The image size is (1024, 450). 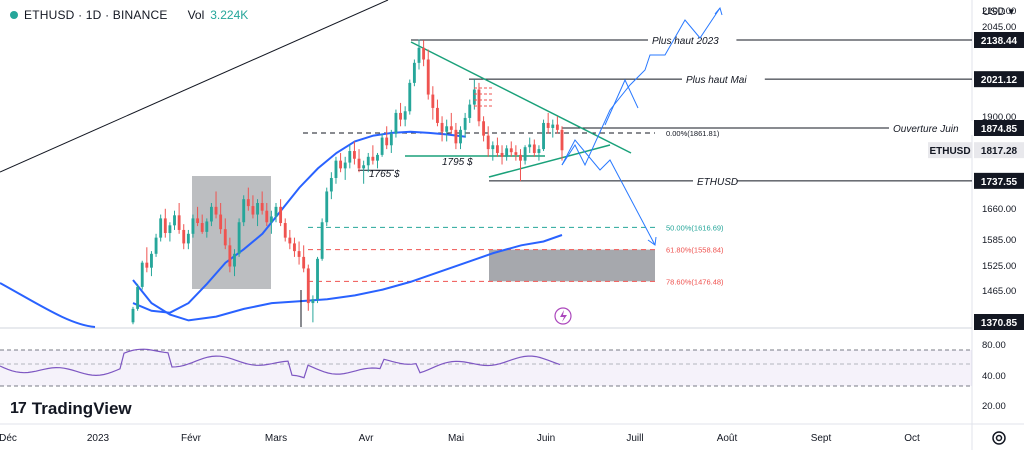 I want to click on price-tick: 2100.00, so click(x=999, y=11).